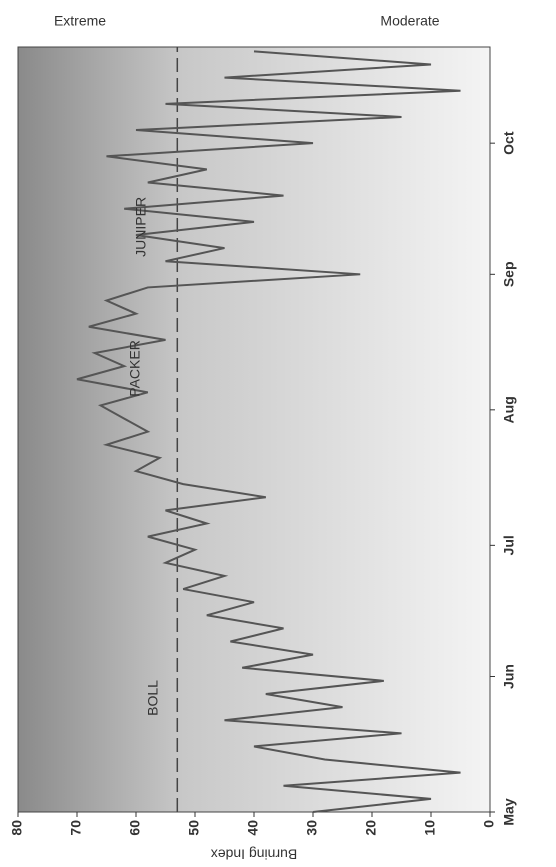 This screenshot has height=867, width=556. I want to click on scale-label: Extreme, so click(80, 21).